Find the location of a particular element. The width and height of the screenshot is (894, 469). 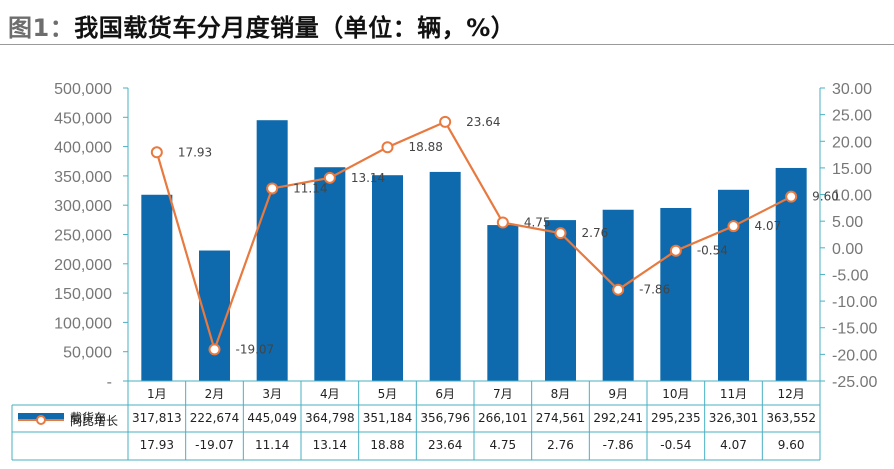

growth-data-label: 9.60 is located at coordinates (825, 197).